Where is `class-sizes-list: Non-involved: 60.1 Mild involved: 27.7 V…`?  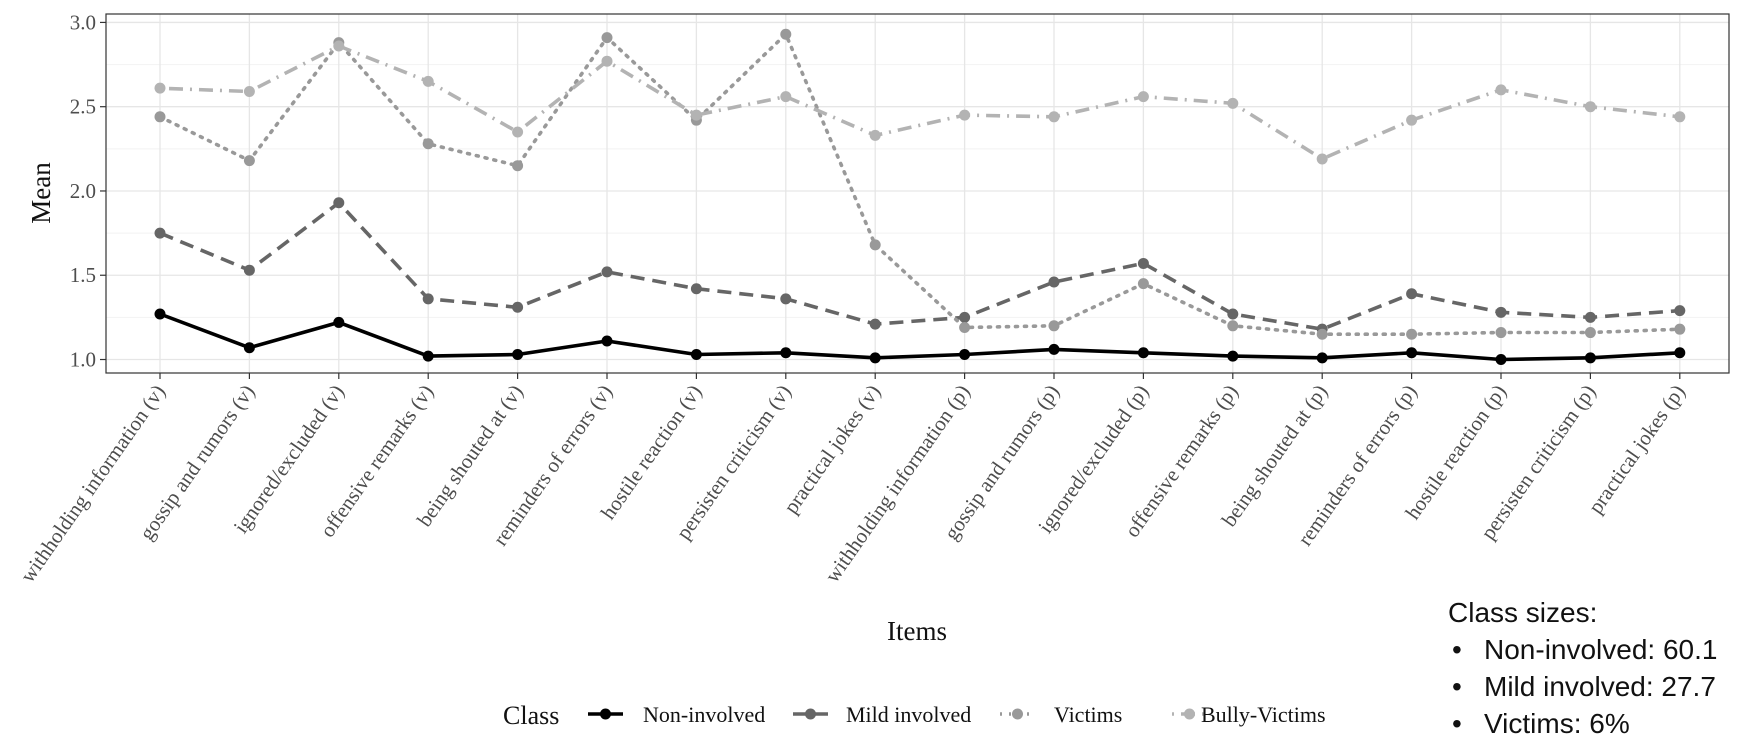 class-sizes-list: Non-involved: 60.1 Mild involved: 27.7 V… is located at coordinates (1582, 686).